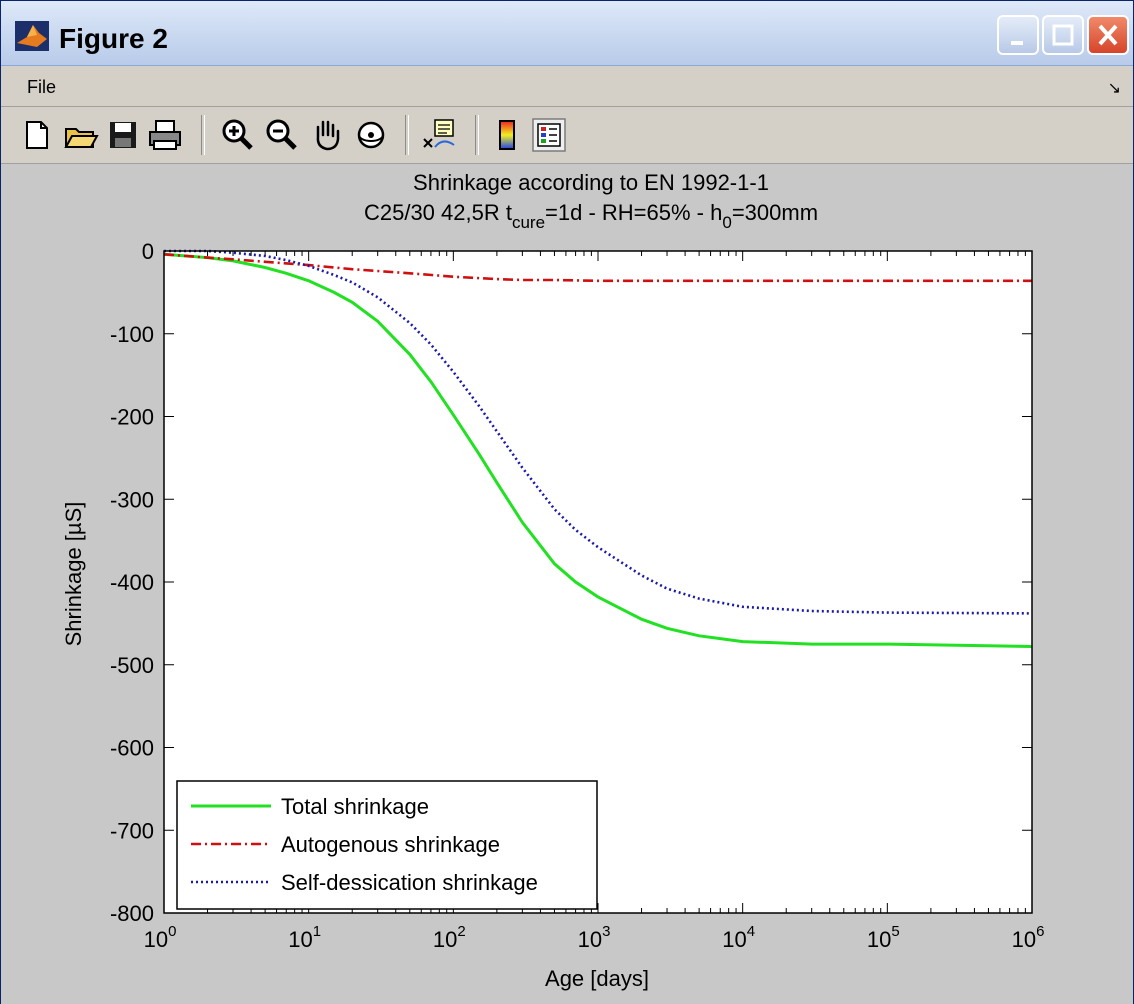 This screenshot has height=1004, width=1134. Describe the element at coordinates (409, 882) in the screenshot. I see `legend-label: Self-dessication shrinkage` at that location.